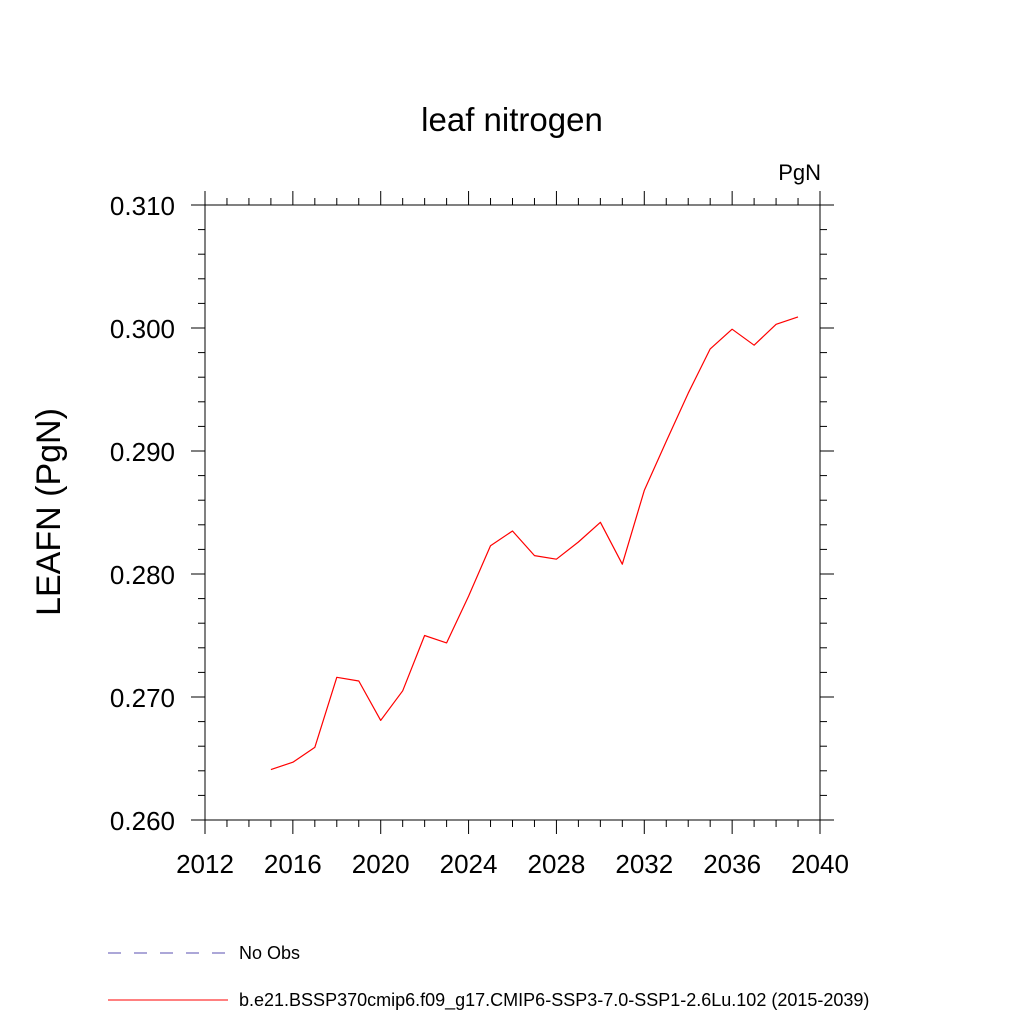 The width and height of the screenshot is (1024, 1024). What do you see at coordinates (269, 953) in the screenshot?
I see `legend-no-obs-label: No Obs` at bounding box center [269, 953].